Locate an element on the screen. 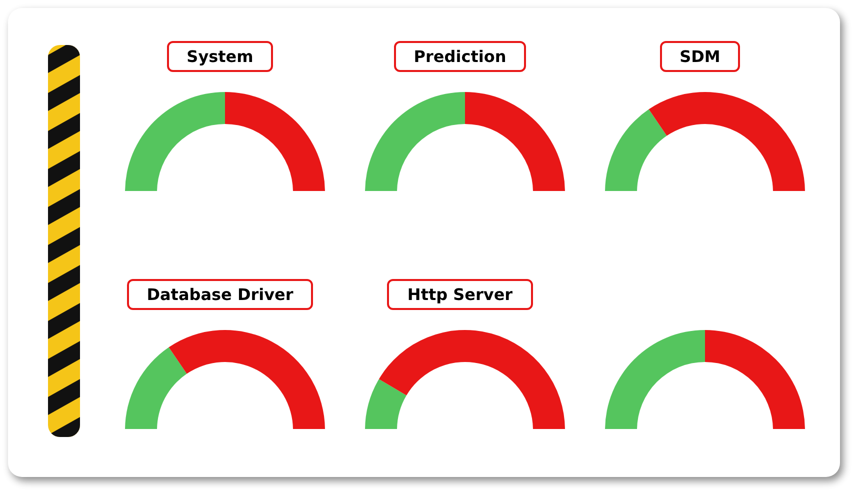  chart-title: System is located at coordinates (220, 56).